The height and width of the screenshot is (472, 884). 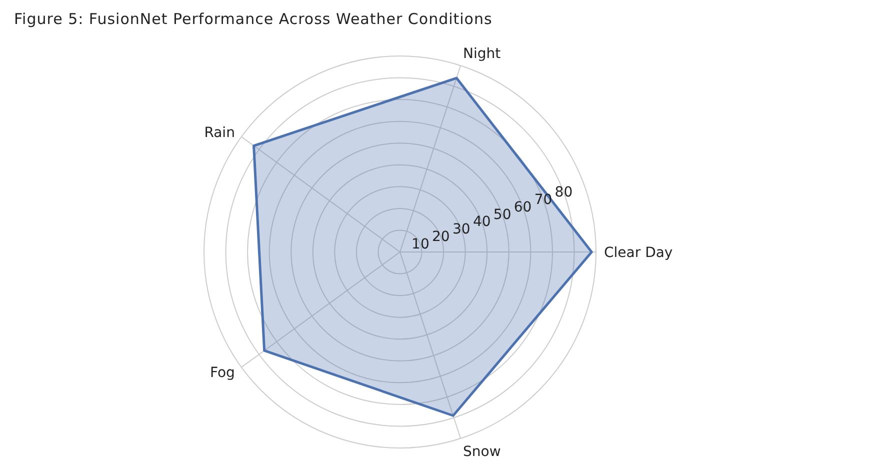 I want to click on spoke-label: Snow, so click(x=482, y=452).